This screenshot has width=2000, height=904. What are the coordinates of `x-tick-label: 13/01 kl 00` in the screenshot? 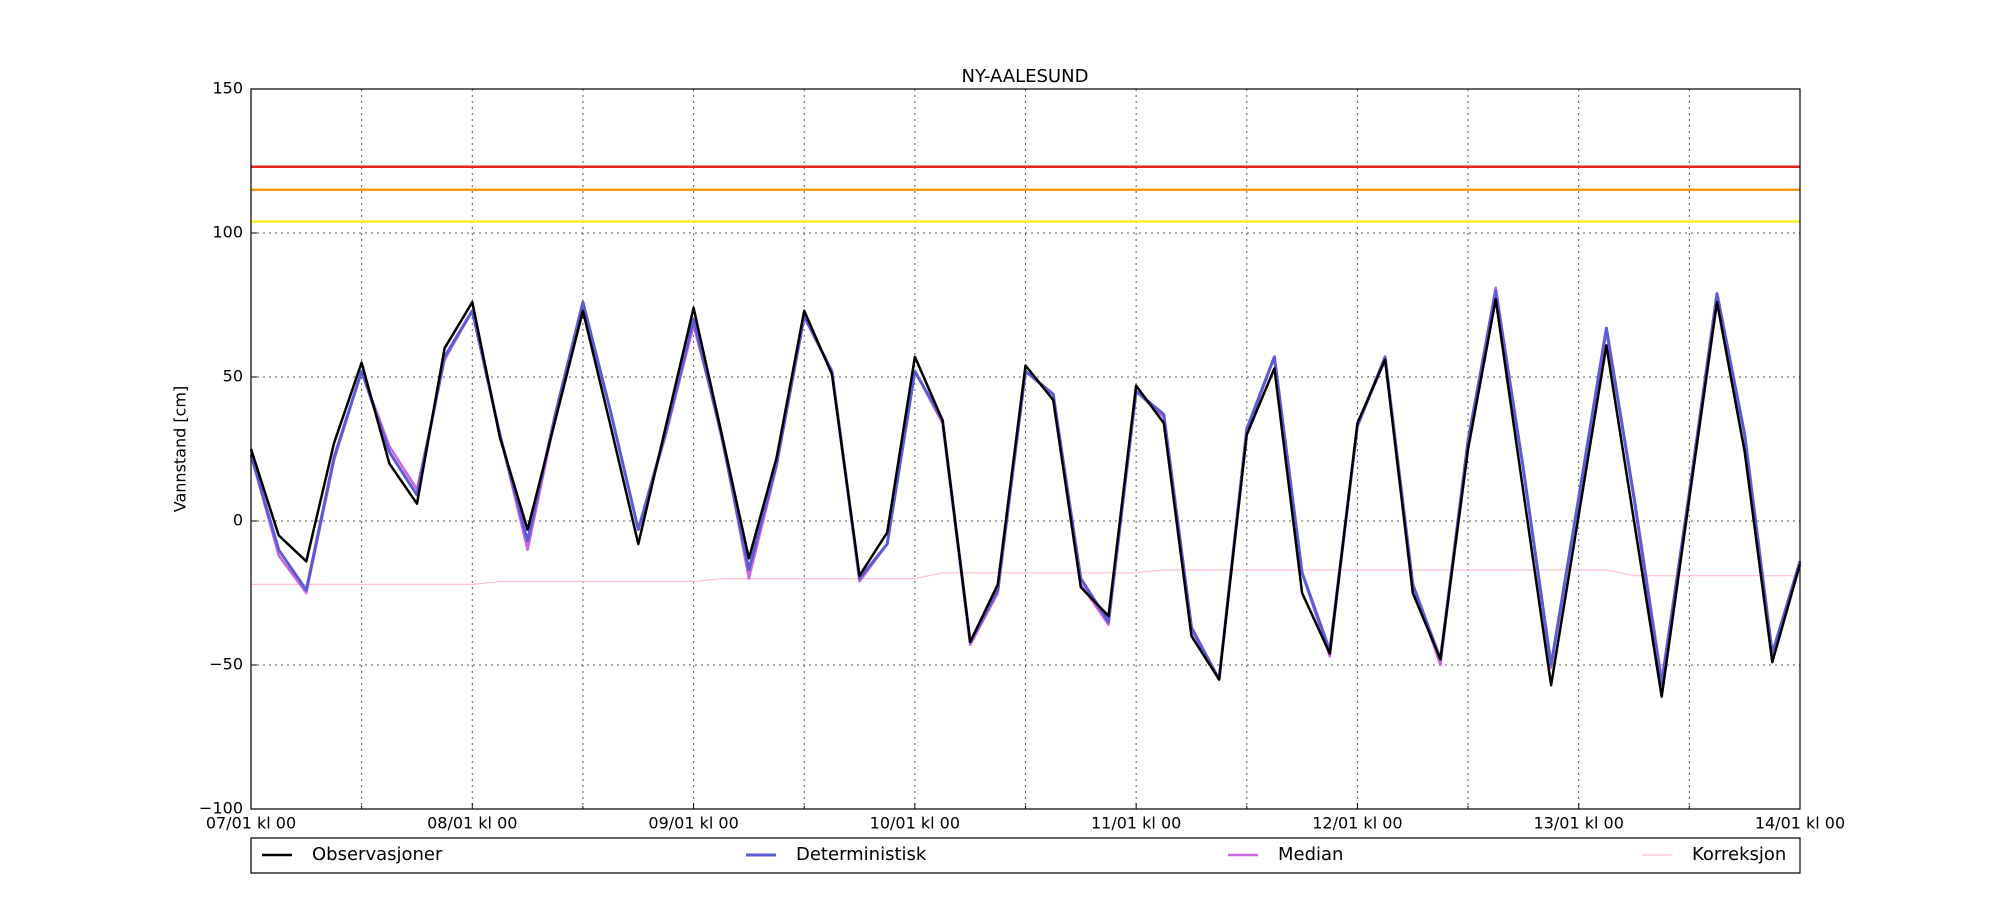 It's located at (1579, 823).